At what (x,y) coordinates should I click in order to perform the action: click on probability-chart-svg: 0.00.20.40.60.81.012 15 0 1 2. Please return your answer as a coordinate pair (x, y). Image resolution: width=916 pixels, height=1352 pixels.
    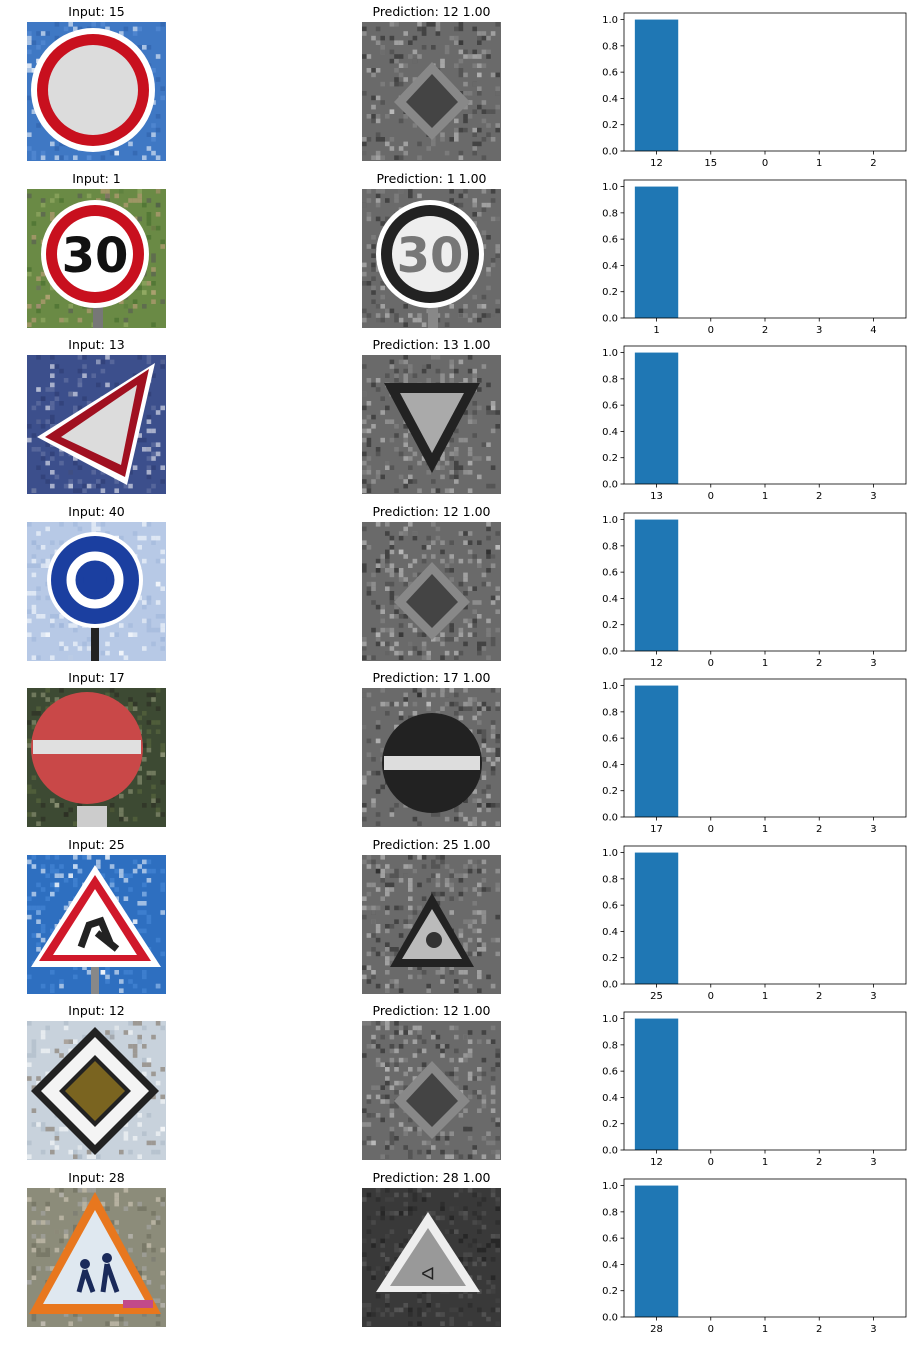
    Looking at the image, I should click on (754, 90).